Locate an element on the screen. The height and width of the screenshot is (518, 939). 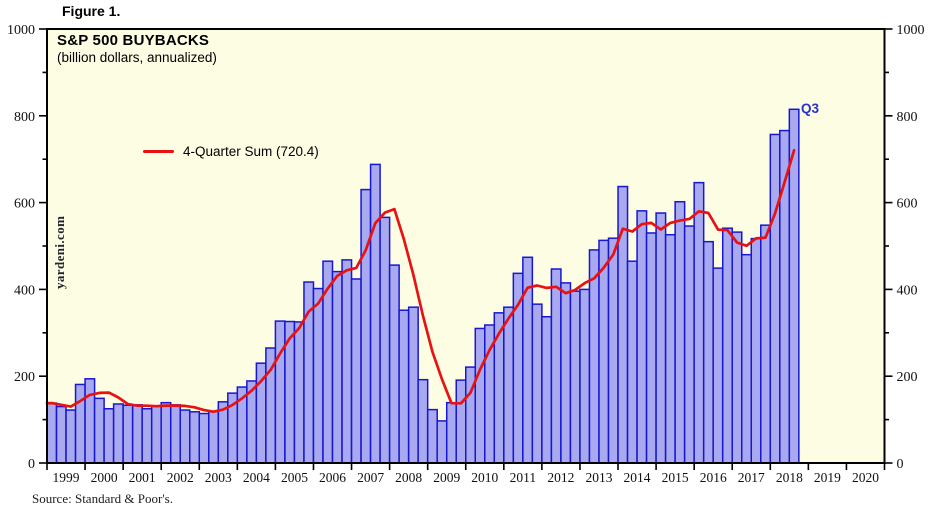
x-tick-label: 2006 is located at coordinates (332, 477).